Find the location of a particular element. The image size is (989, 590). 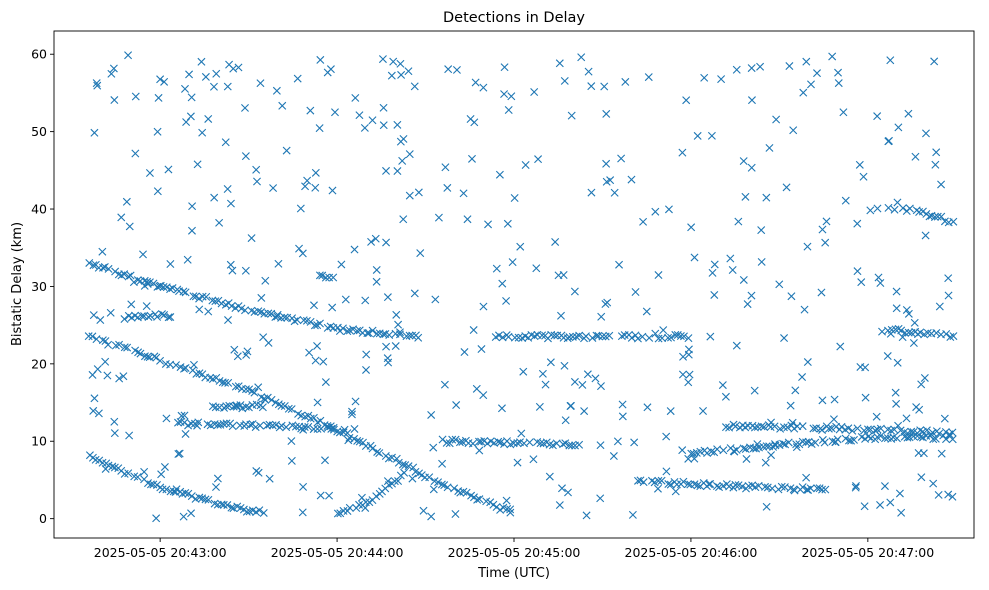

y-tick-label: 10 is located at coordinates (39, 441).